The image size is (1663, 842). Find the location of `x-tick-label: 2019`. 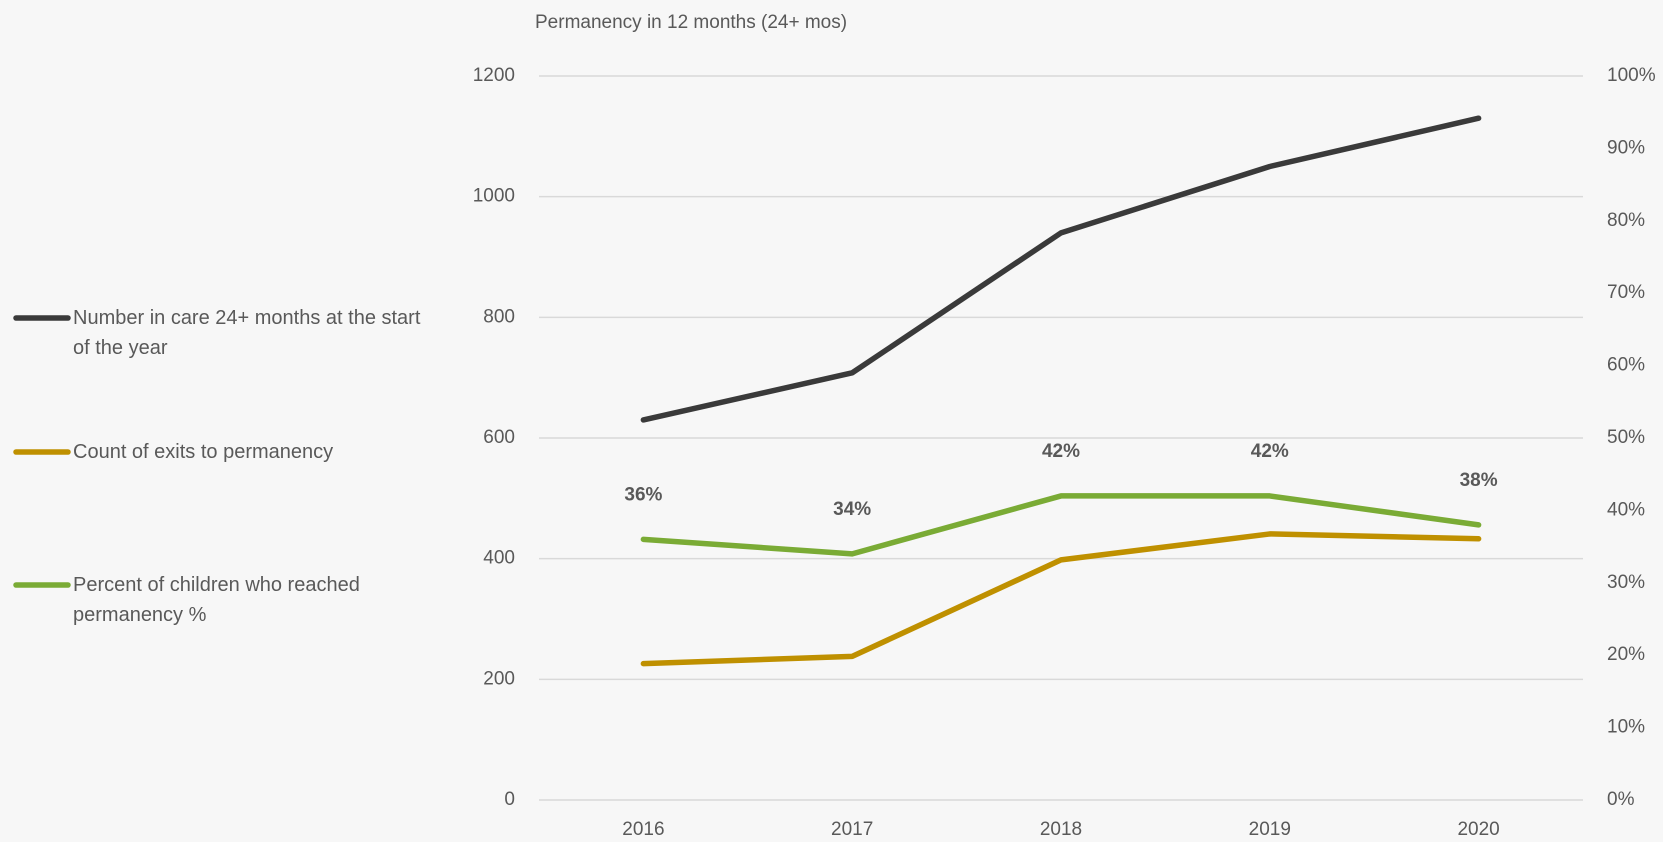

x-tick-label: 2019 is located at coordinates (1270, 829).